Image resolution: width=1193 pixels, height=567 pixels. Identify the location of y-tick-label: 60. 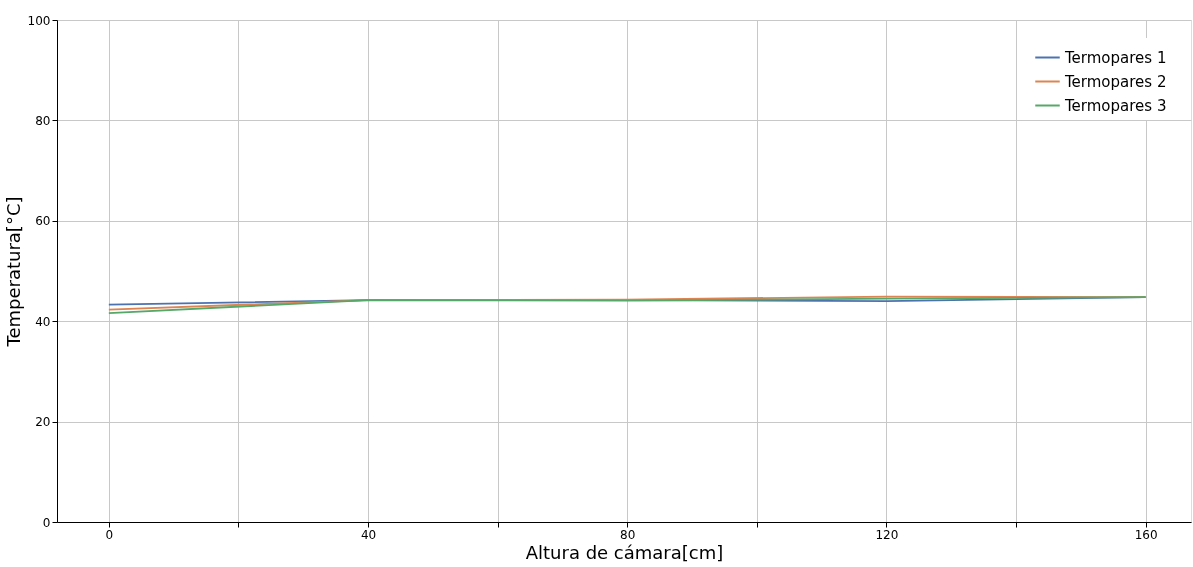
(43, 221).